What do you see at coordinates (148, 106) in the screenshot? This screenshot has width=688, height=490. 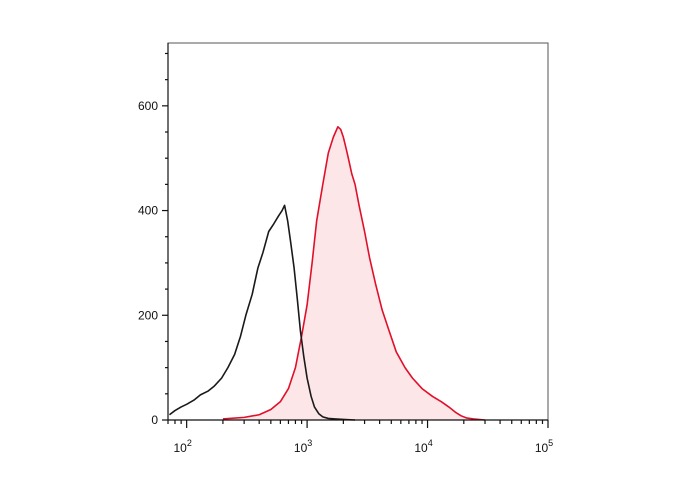 I see `y-tick-label: 600` at bounding box center [148, 106].